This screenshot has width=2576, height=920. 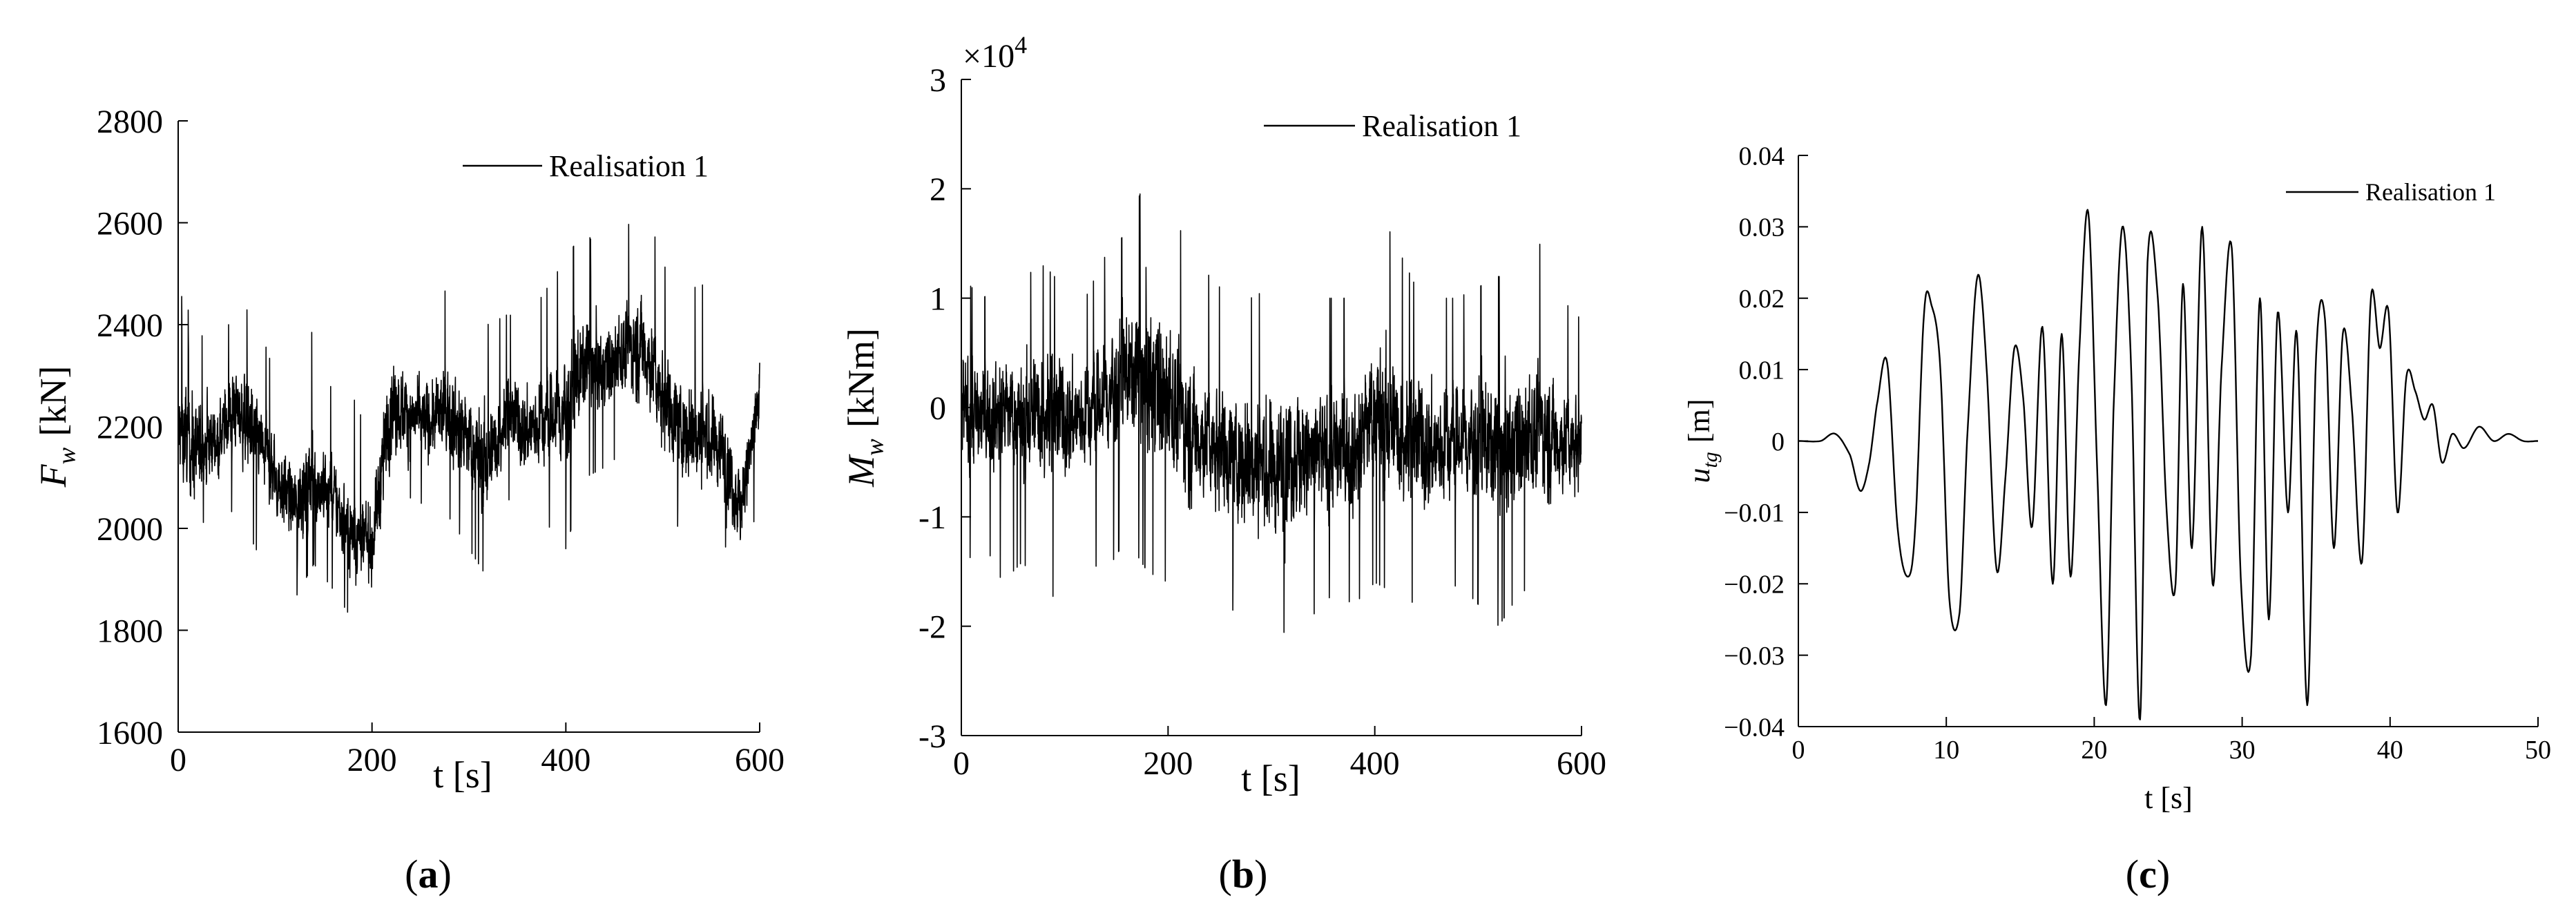 What do you see at coordinates (932, 736) in the screenshot?
I see `y-tick-label: -3` at bounding box center [932, 736].